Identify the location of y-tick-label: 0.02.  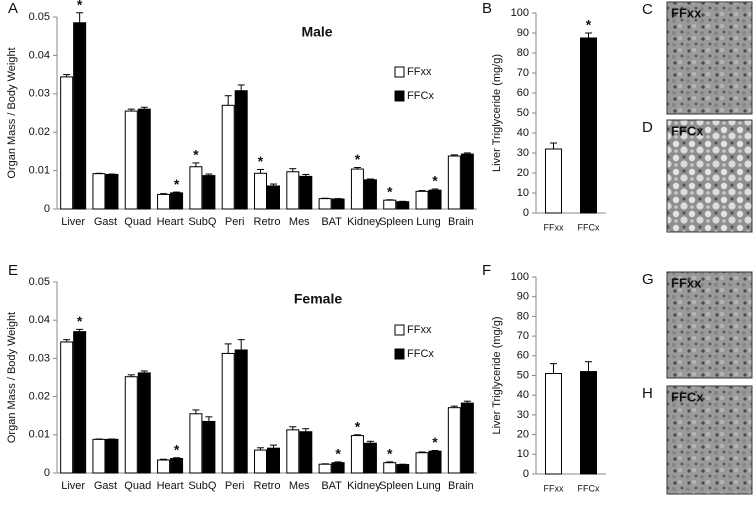
(39, 397).